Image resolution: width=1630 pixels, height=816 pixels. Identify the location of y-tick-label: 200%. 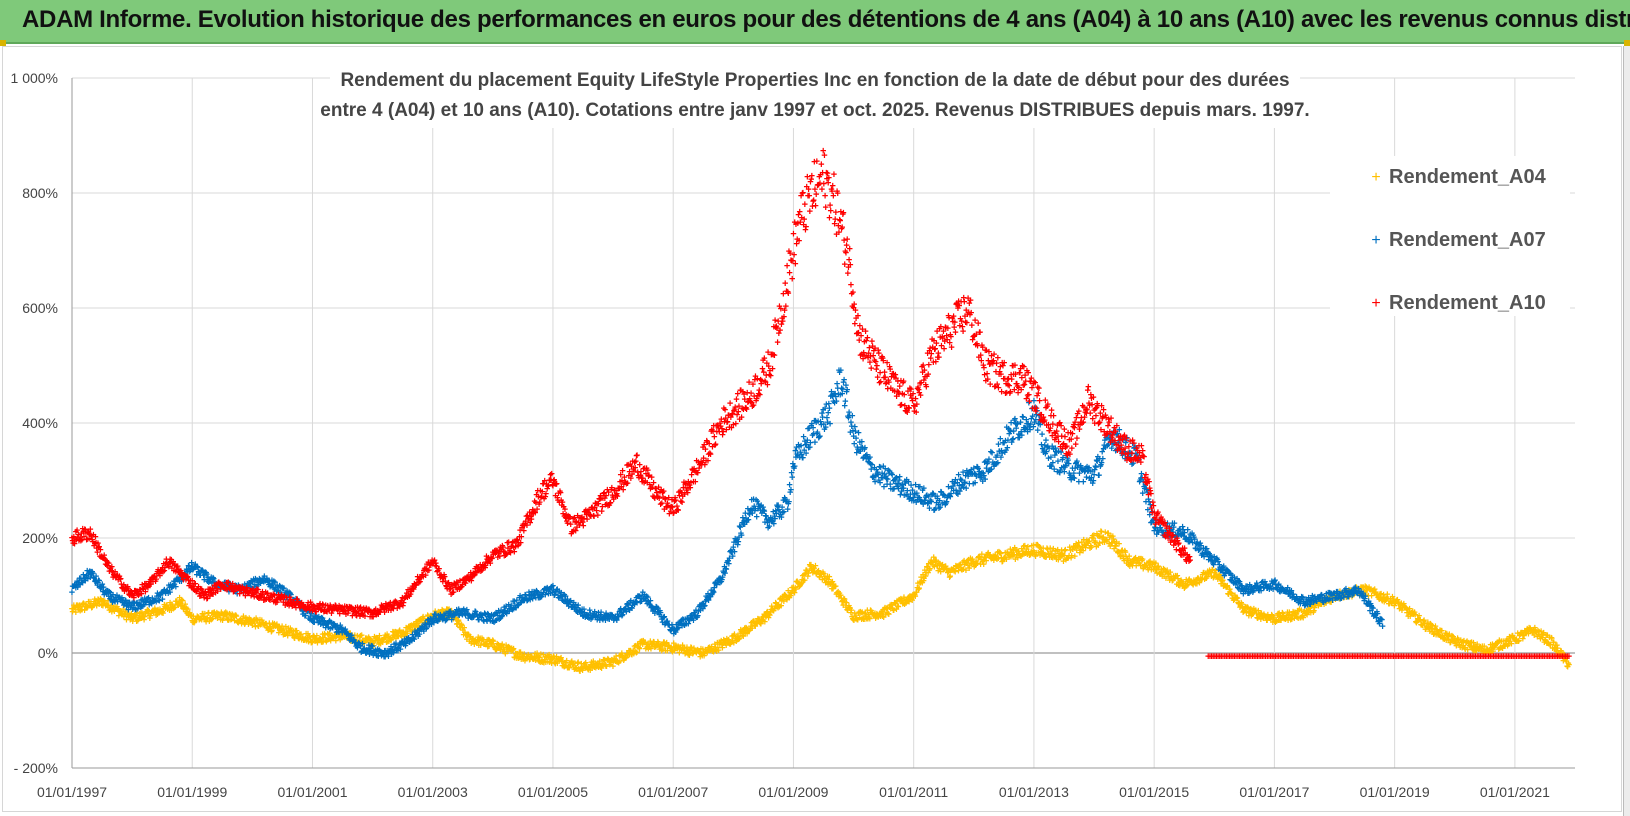
(40, 538).